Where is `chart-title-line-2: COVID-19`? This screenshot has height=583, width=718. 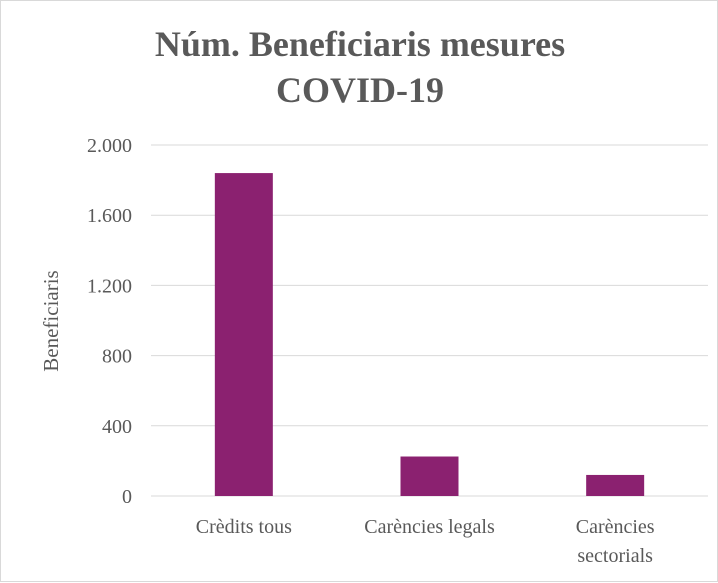 chart-title-line-2: COVID-19 is located at coordinates (360, 90).